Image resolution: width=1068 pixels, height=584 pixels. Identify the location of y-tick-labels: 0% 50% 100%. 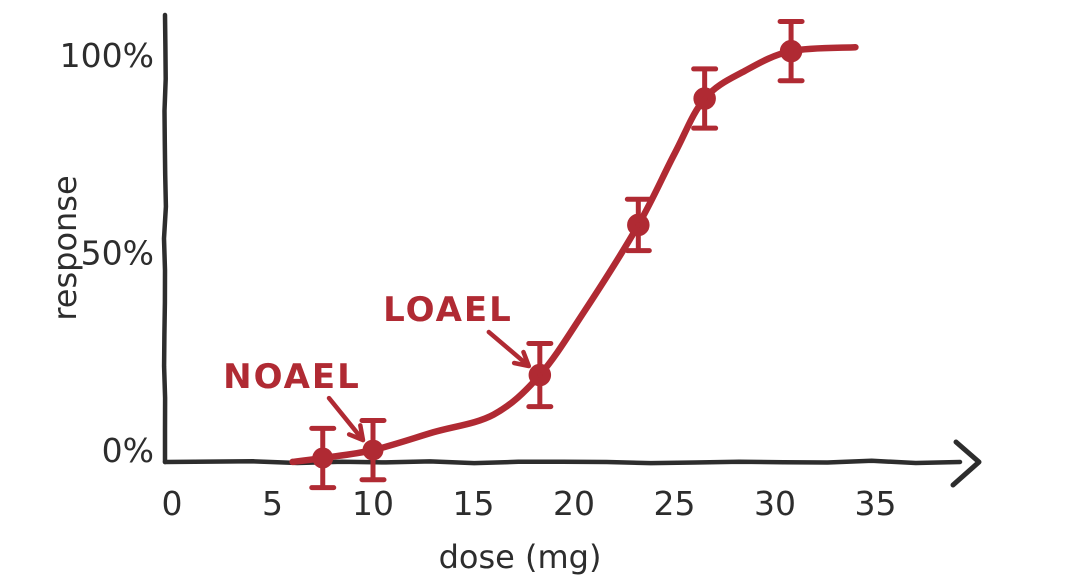
(107, 253).